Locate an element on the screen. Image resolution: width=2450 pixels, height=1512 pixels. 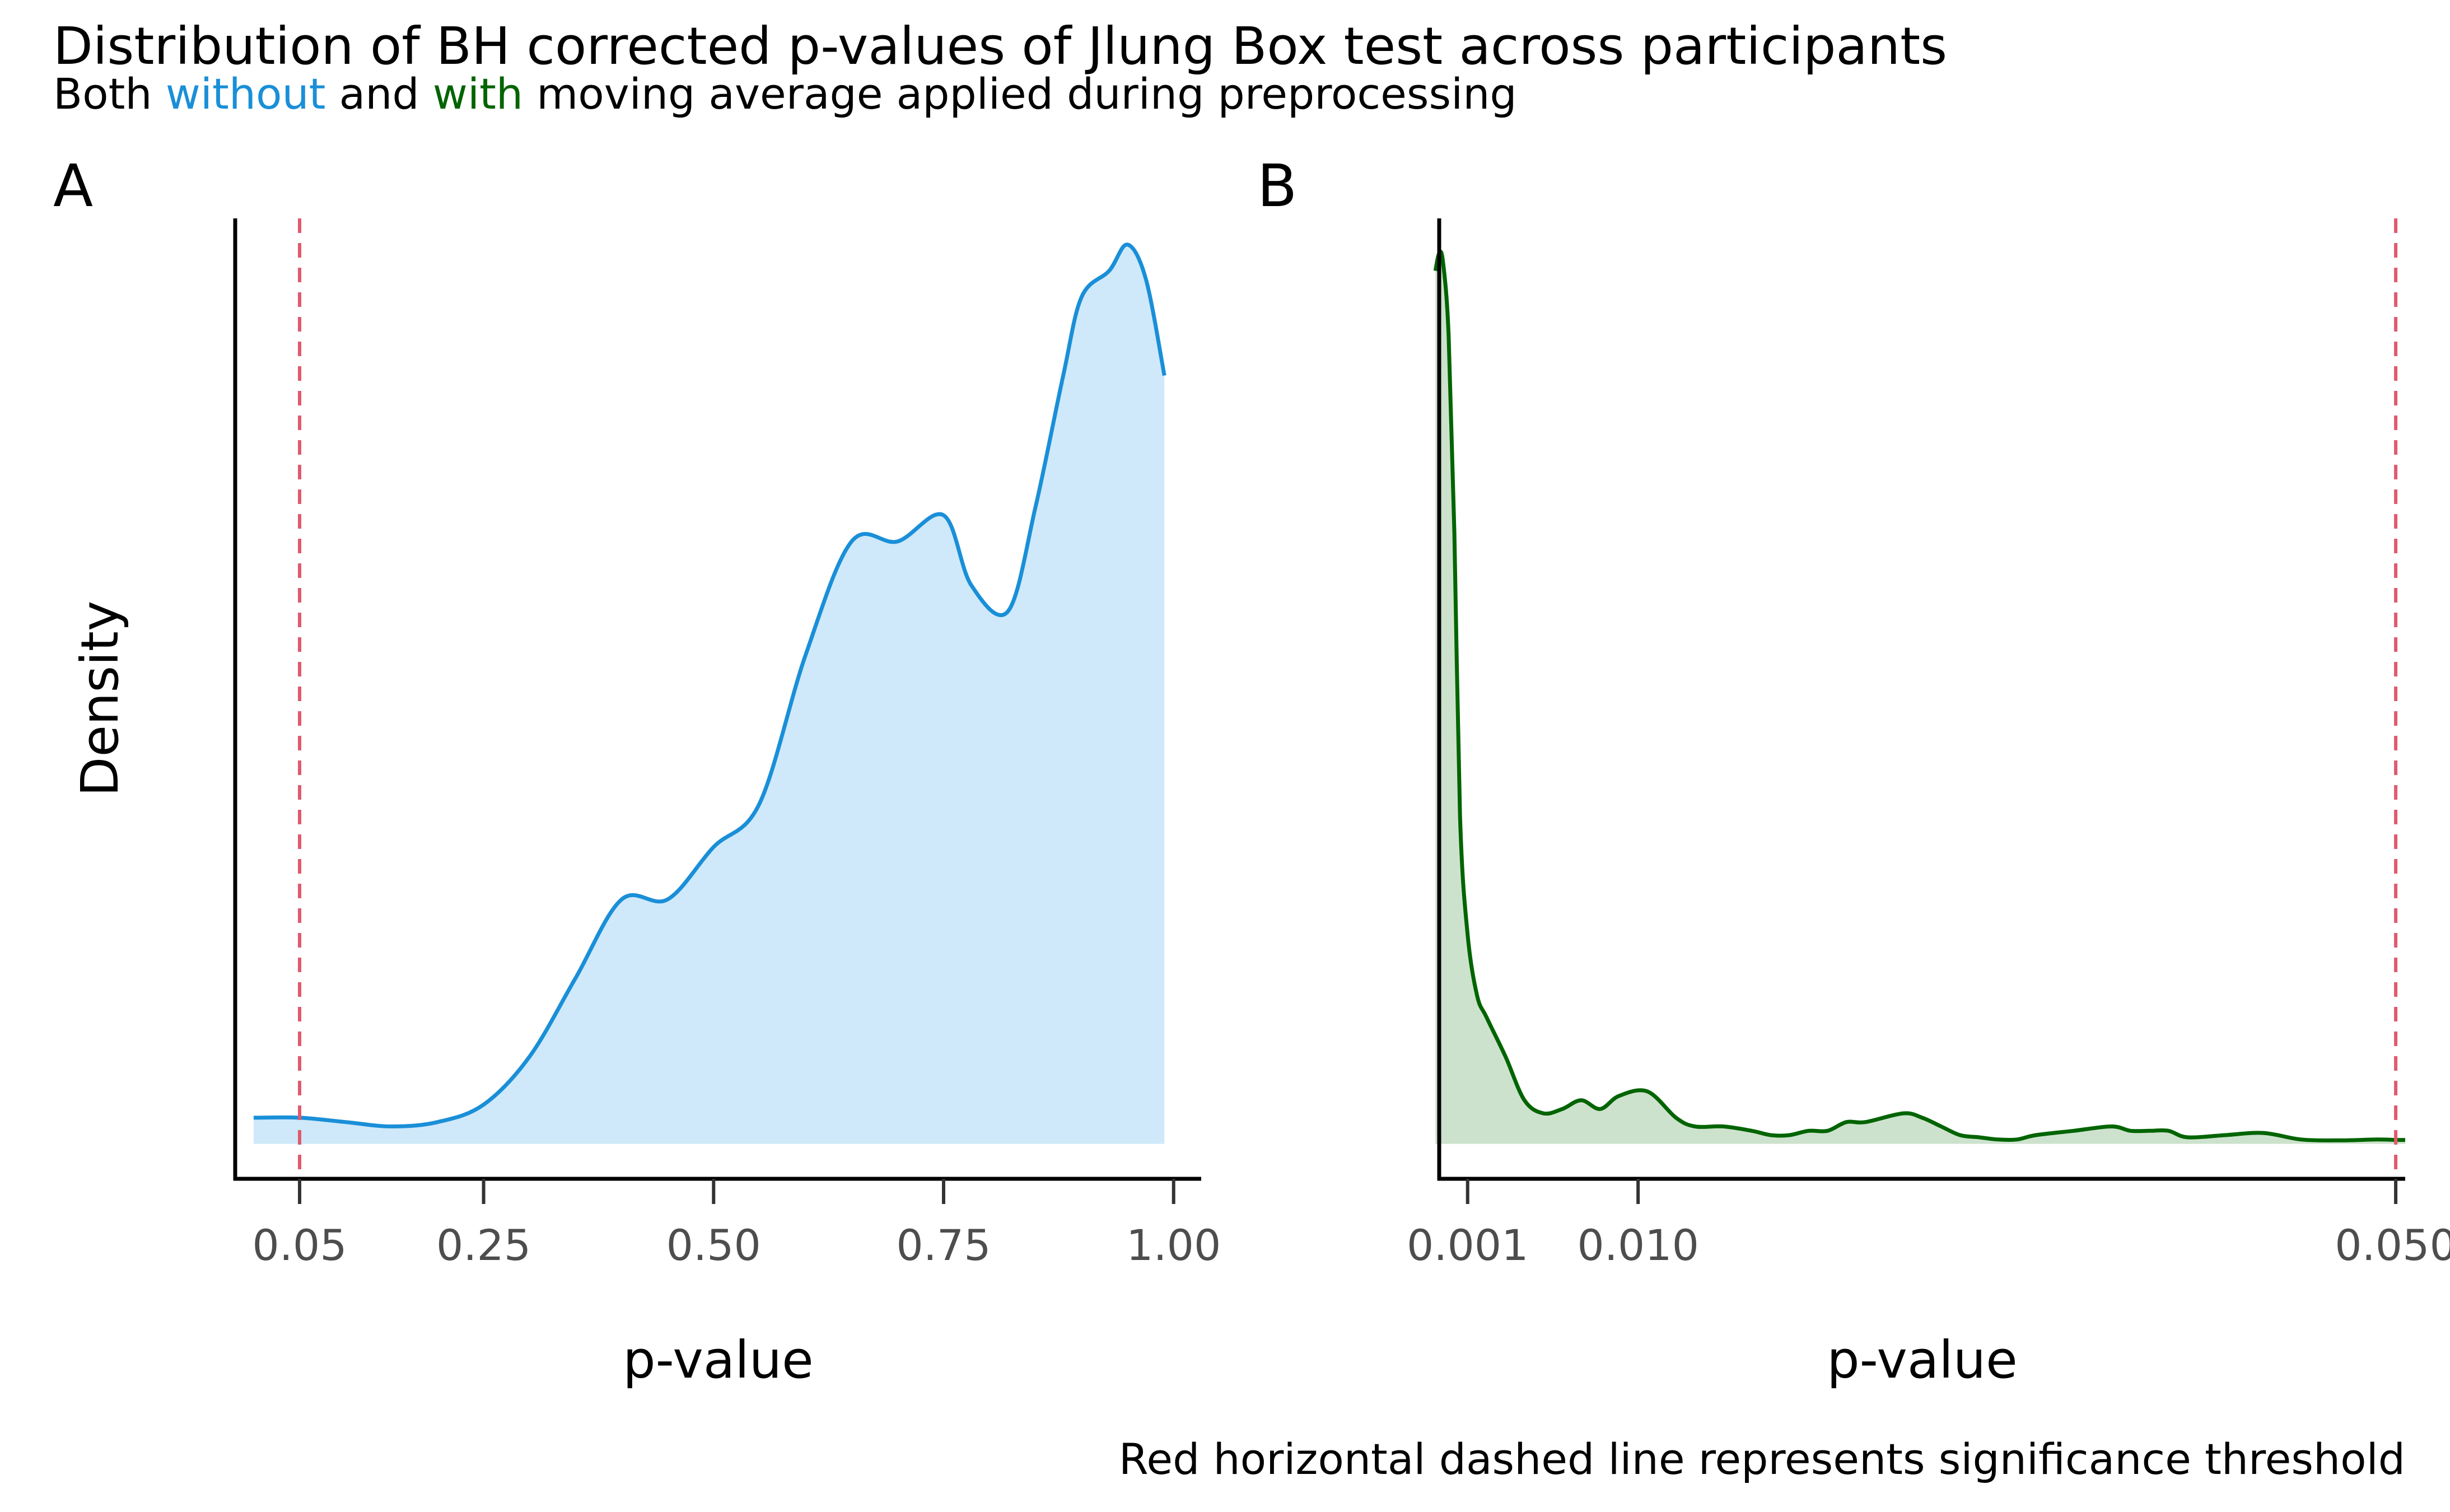
x-tick-label: 0.010 is located at coordinates (1638, 1245).